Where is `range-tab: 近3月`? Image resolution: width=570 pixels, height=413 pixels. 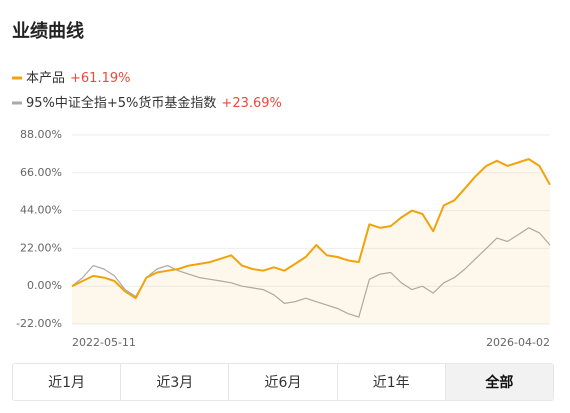
range-tab: 近3月 is located at coordinates (175, 382).